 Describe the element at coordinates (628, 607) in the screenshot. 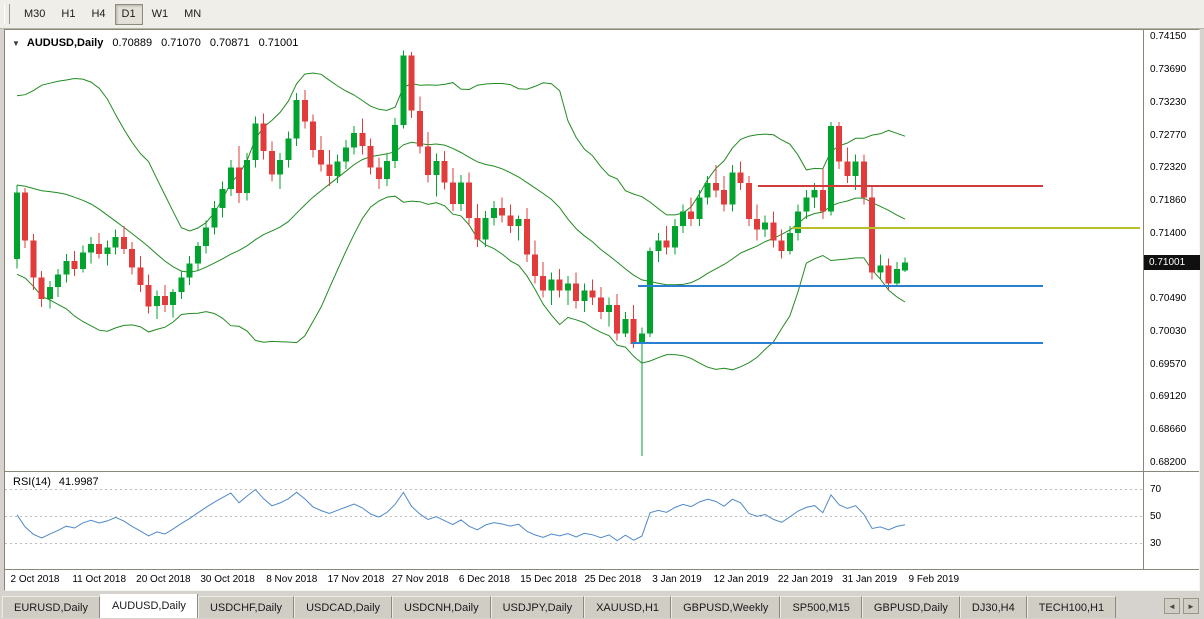

I see `chart-tab-xauusd-h1: XAUUSD,H1` at that location.